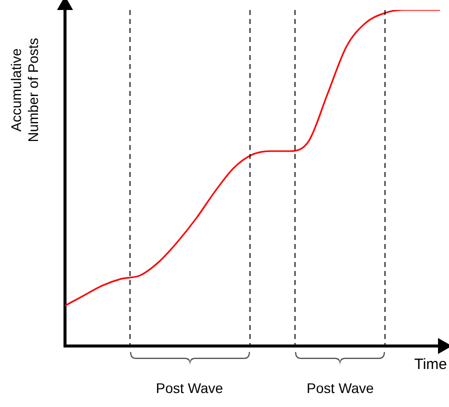 The width and height of the screenshot is (449, 407). What do you see at coordinates (25, 90) in the screenshot?
I see `y-axis-title: Accumulative Number of Posts` at bounding box center [25, 90].